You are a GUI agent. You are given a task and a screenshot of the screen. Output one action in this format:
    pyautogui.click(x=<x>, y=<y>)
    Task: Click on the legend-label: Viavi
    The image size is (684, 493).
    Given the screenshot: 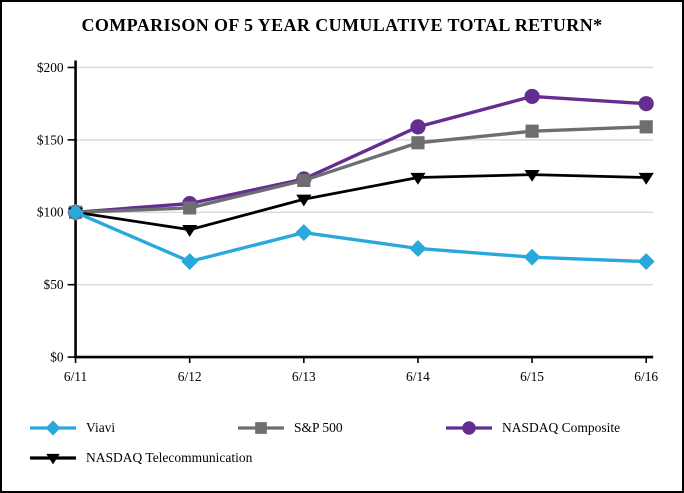 What is the action you would take?
    pyautogui.click(x=101, y=427)
    